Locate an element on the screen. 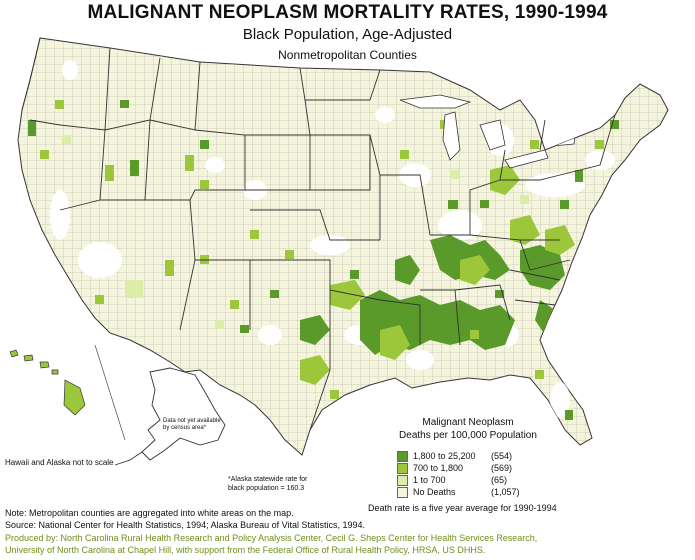 The width and height of the screenshot is (695, 560). legend-swatch-none is located at coordinates (402, 492).